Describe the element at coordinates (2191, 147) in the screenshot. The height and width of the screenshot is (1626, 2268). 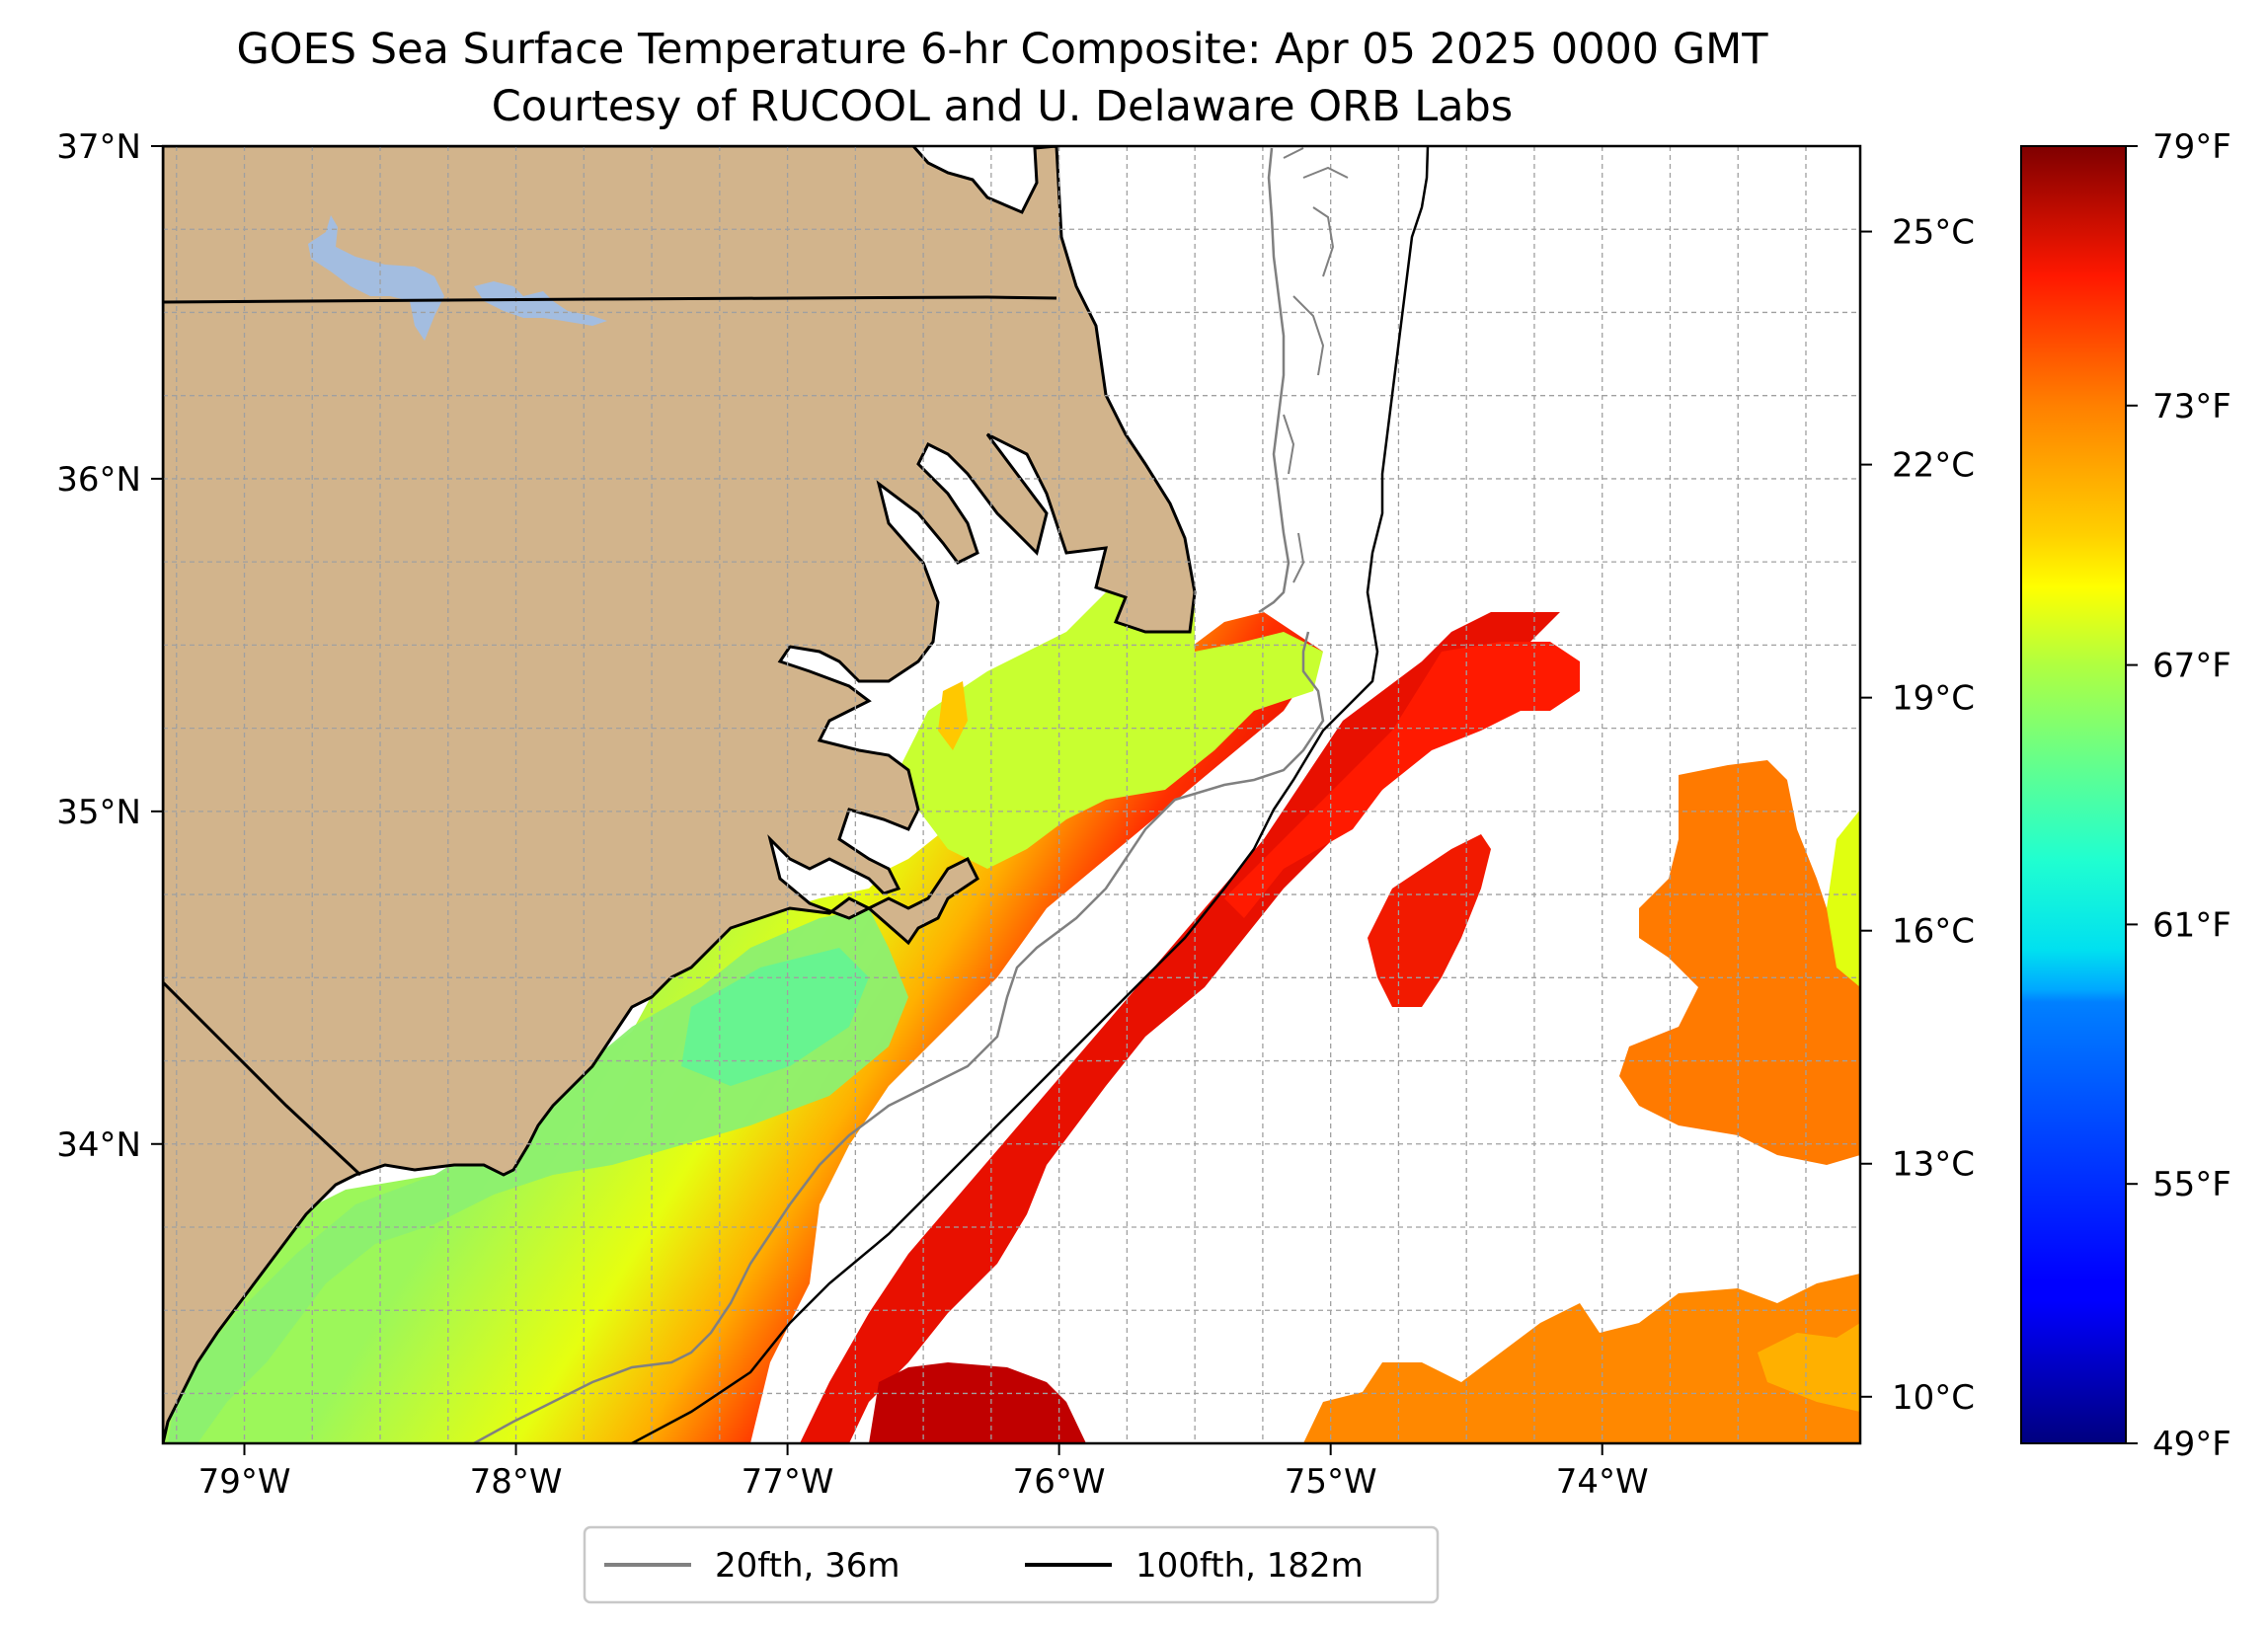
I see `colorbar-tick-label: 79°F` at that location.